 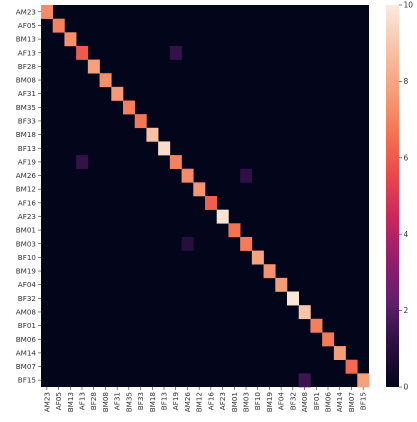 I want to click on x-tick-label-am08: AM08, so click(x=304, y=402).